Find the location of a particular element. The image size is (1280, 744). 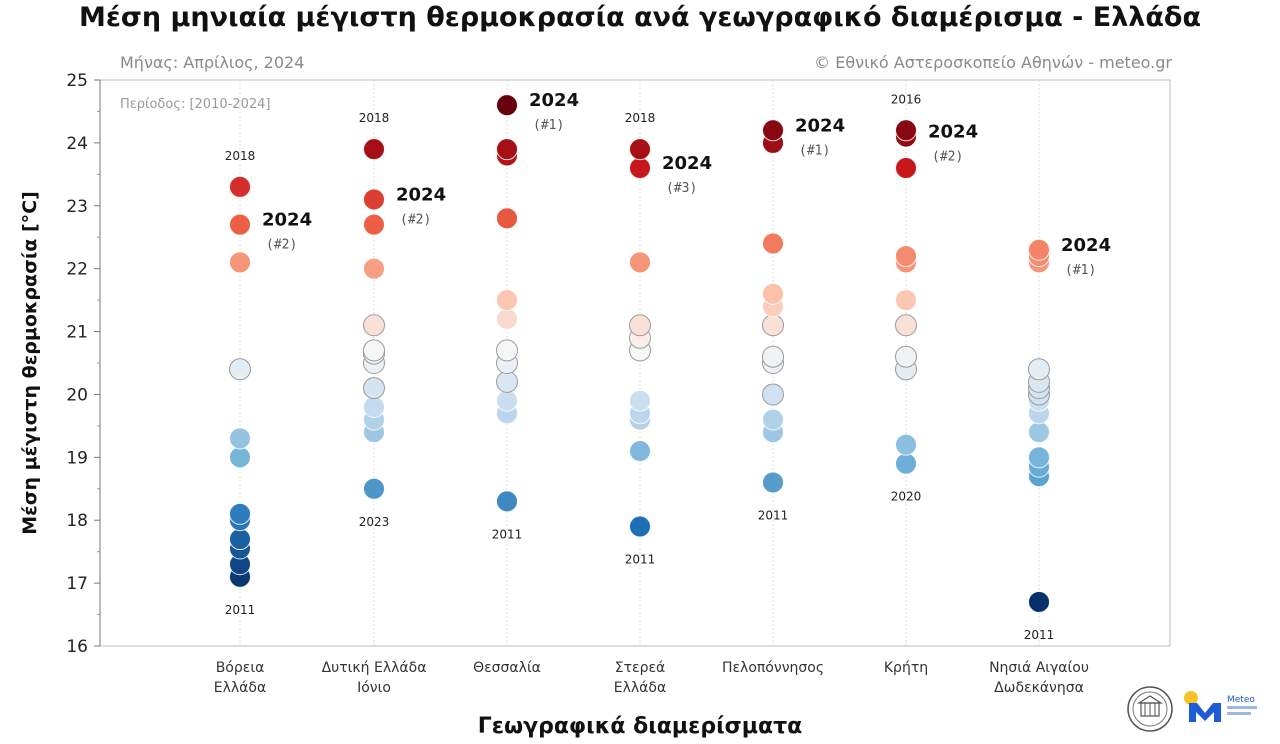

month-subtitle: Μήνας: Απρίλιος, 2024 is located at coordinates (212, 62).